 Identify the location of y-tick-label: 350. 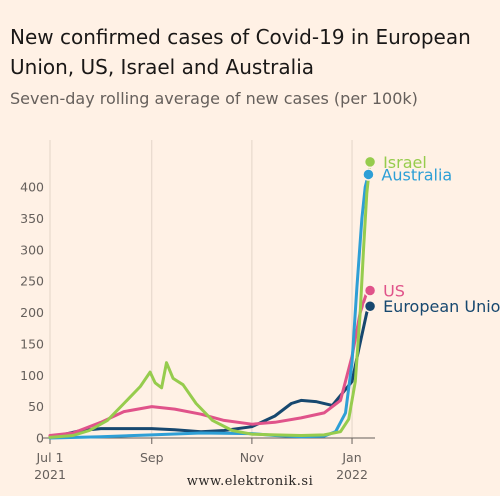
(32, 218).